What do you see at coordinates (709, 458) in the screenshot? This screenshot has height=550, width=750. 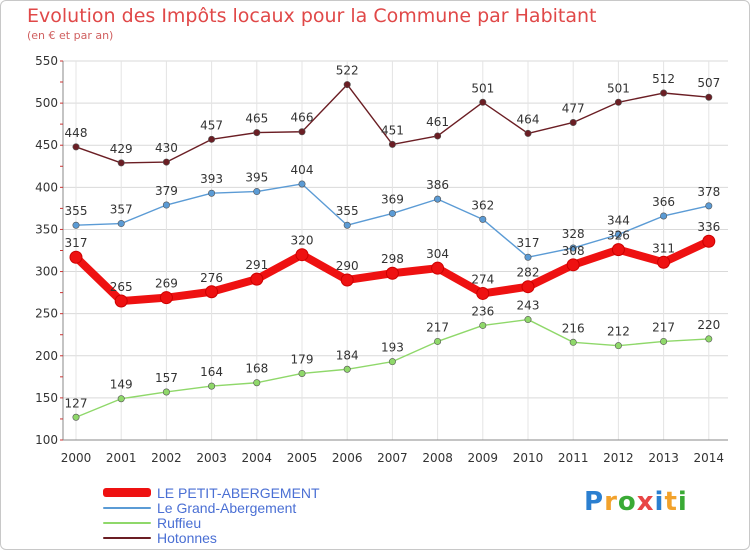 I see `x-tick-label: 2014` at bounding box center [709, 458].